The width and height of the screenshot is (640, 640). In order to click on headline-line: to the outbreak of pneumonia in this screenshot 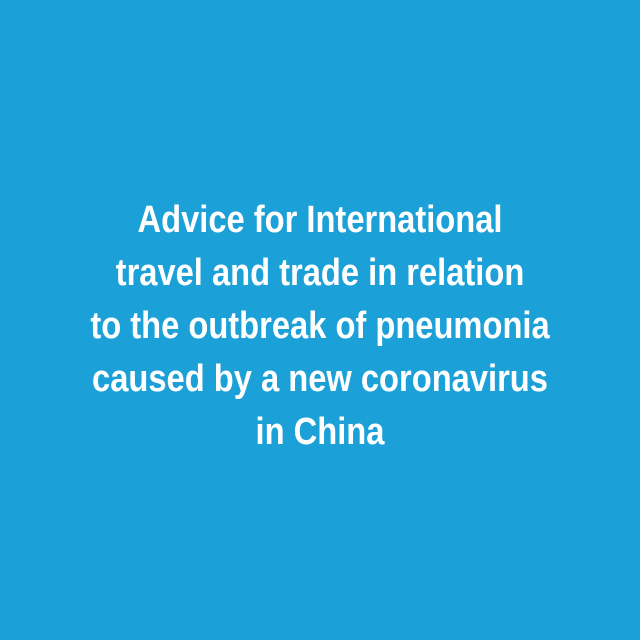, I will do `click(320, 326)`.